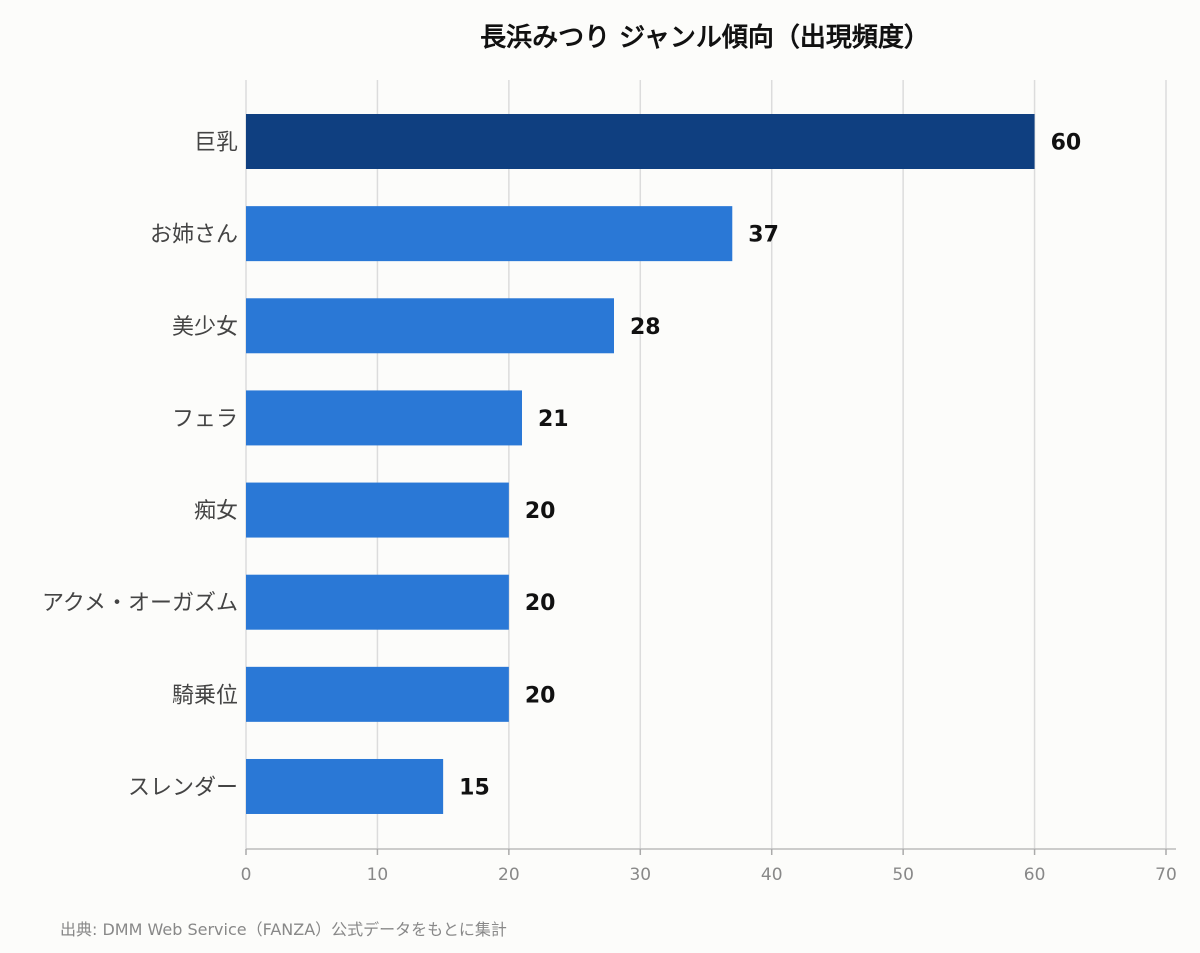 Image resolution: width=1200 pixels, height=953 pixels. I want to click on source-note: 出典: DMM Web Service（FANZA）公式データをもとに集計, so click(283, 929).